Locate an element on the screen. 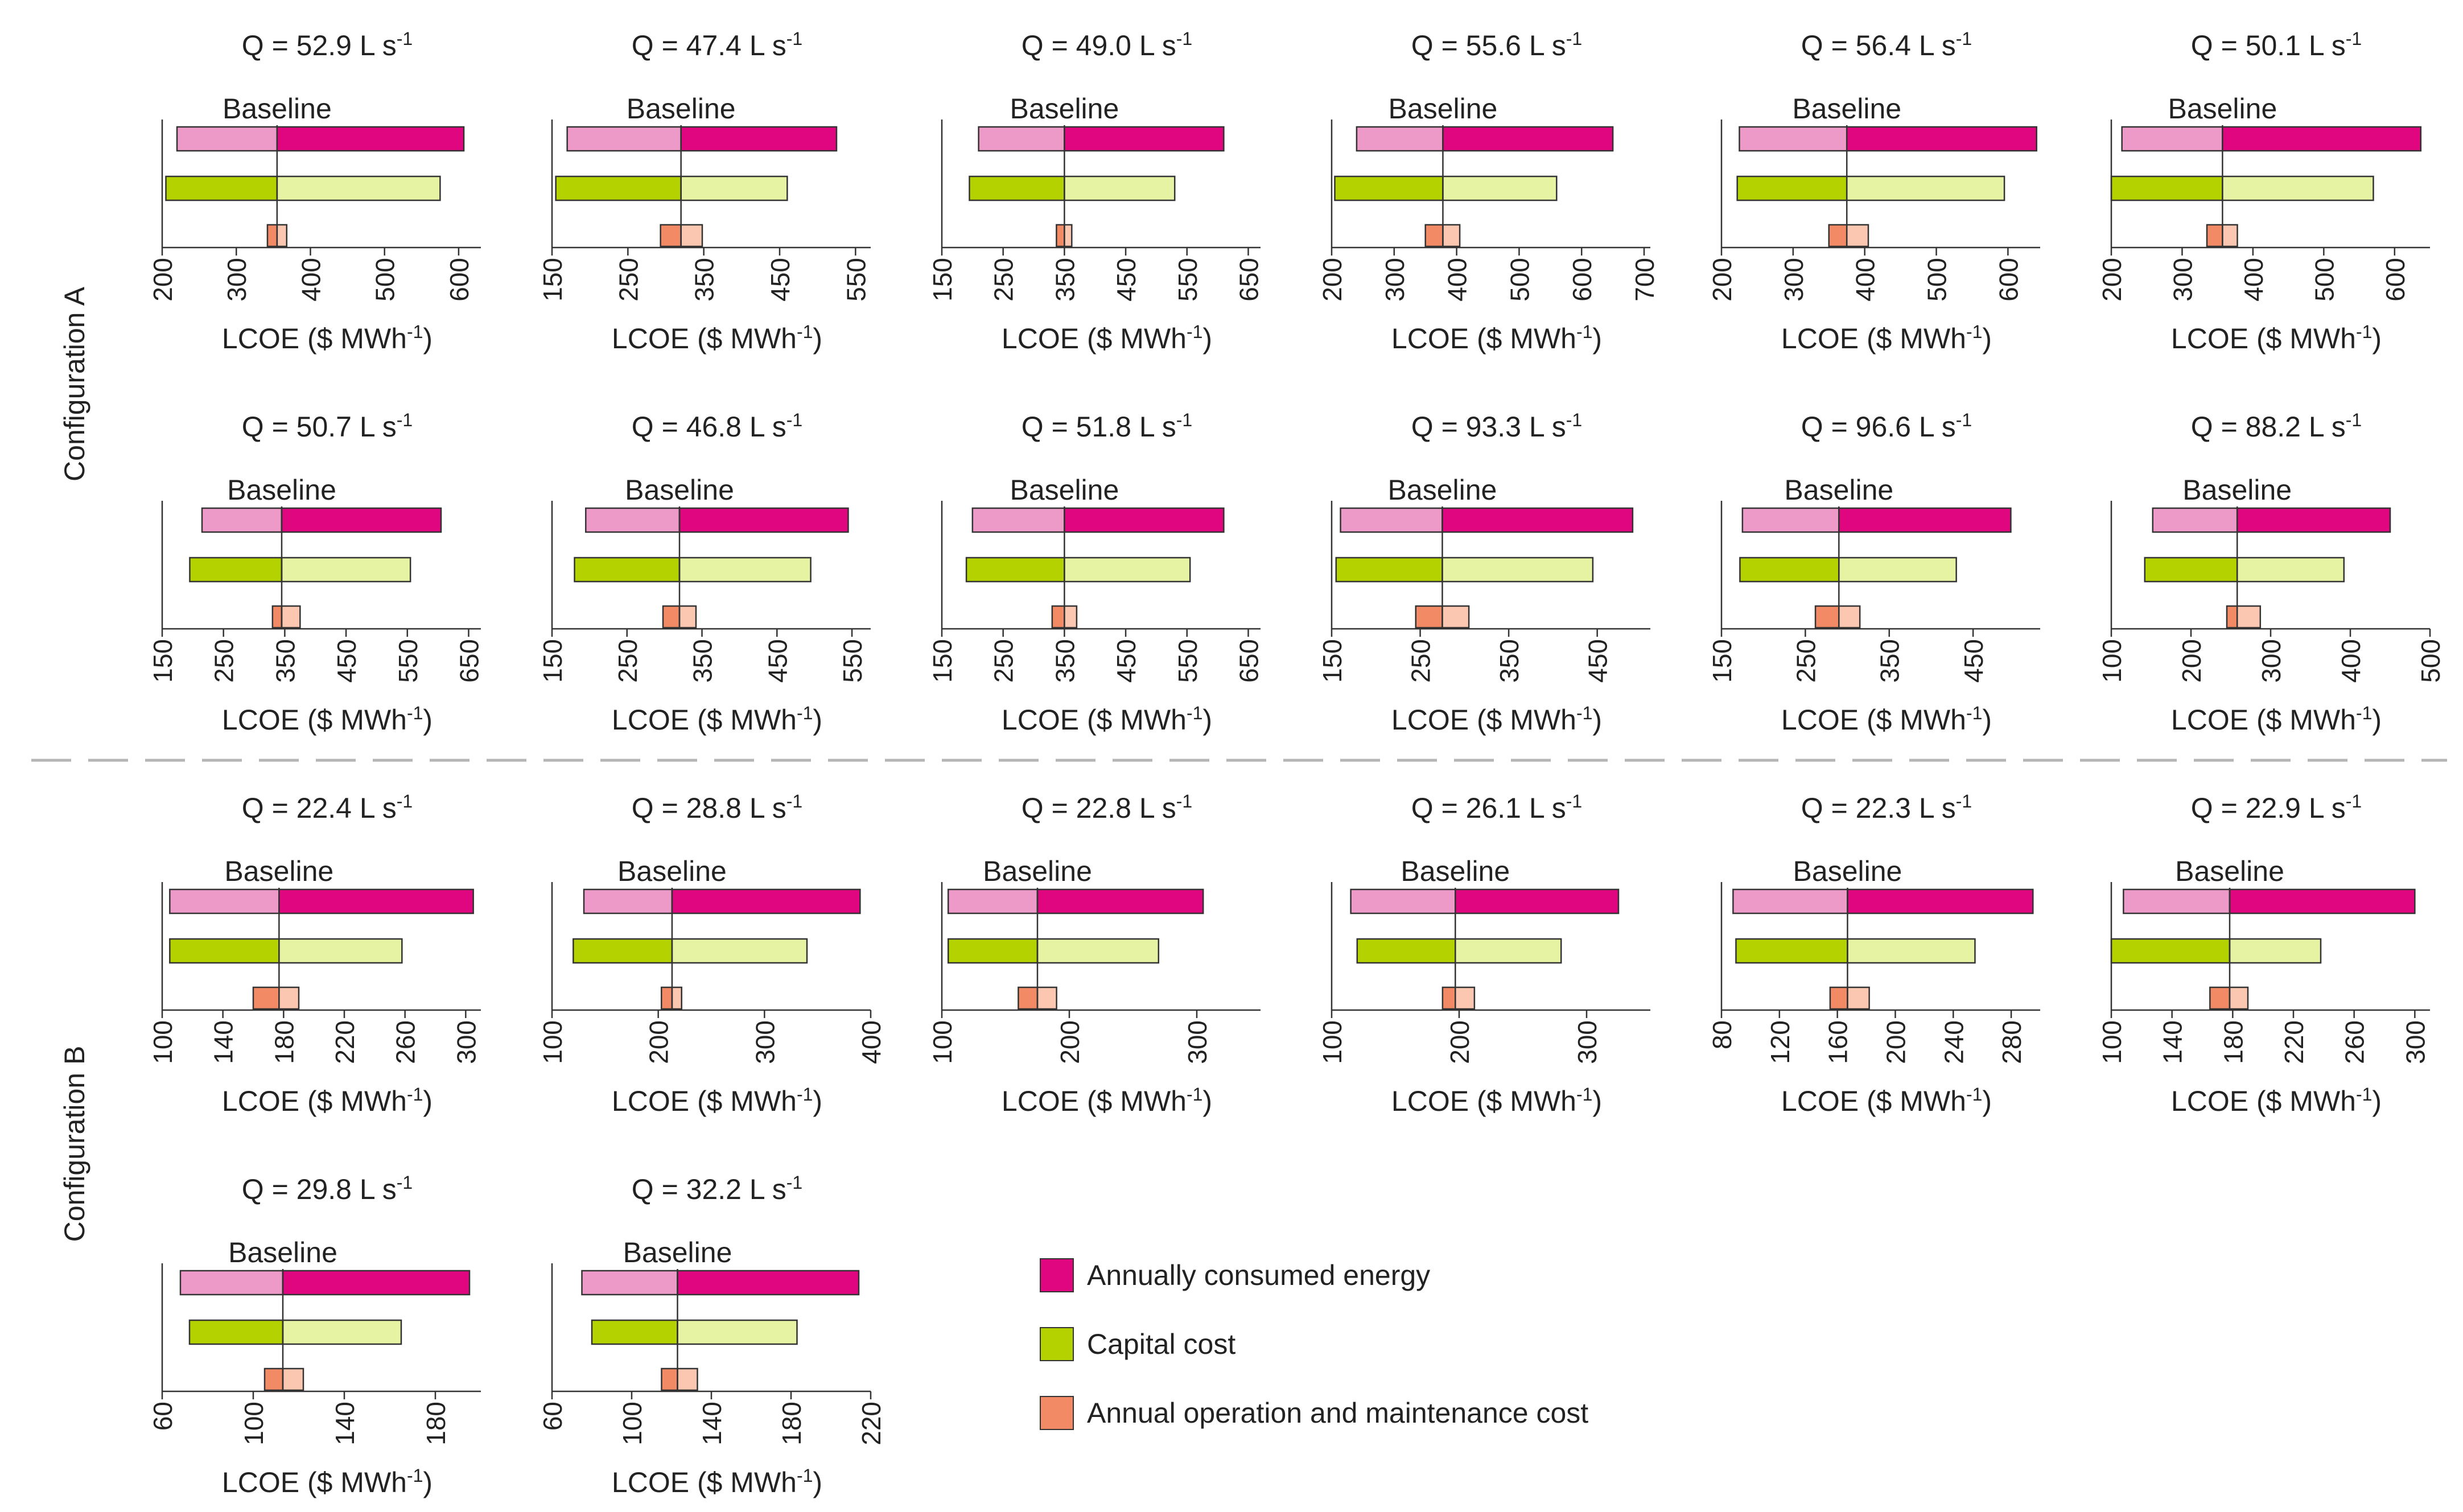  x-tick-label: 700 is located at coordinates (1644, 280).